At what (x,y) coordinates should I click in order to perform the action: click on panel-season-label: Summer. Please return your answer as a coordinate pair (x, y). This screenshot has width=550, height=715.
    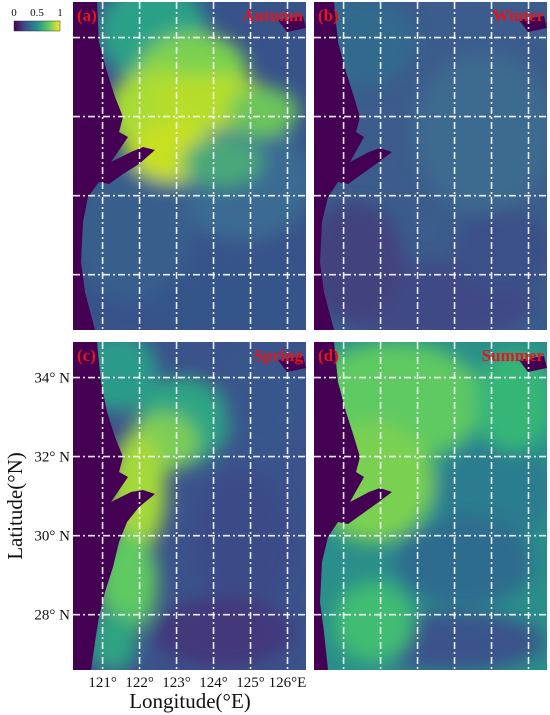
    Looking at the image, I should click on (513, 355).